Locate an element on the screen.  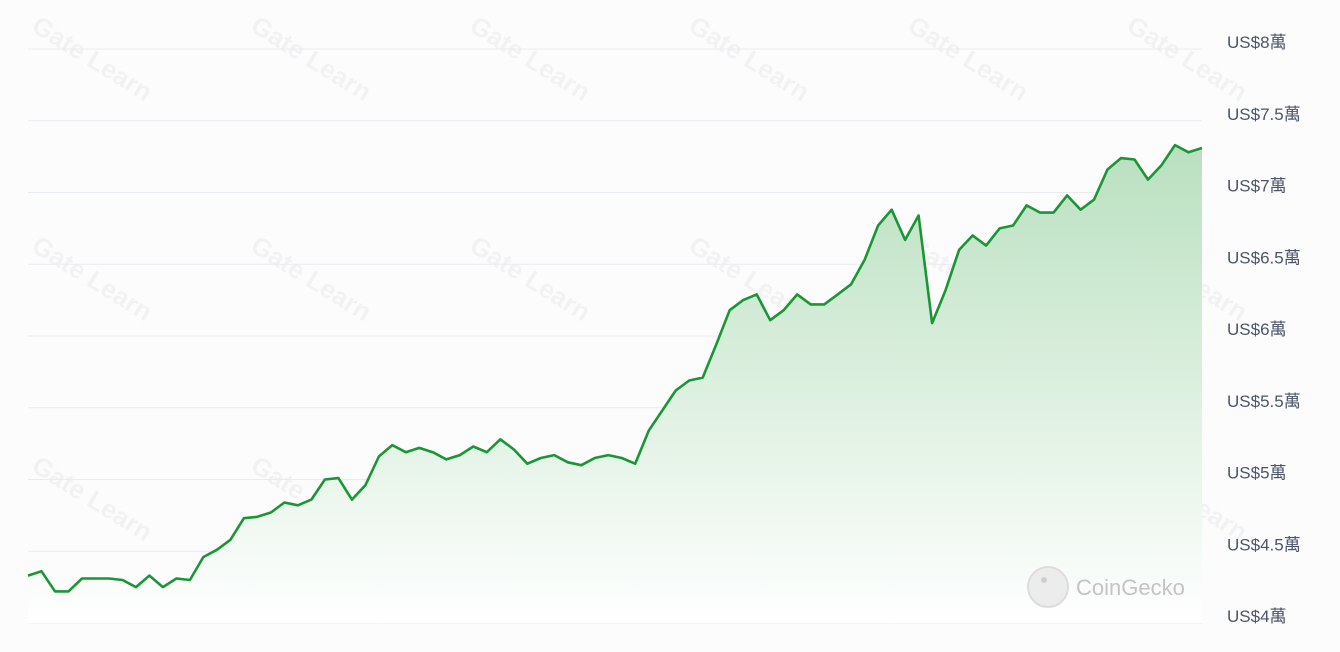
coingecko-logo: CoinGecko is located at coordinates (1106, 587).